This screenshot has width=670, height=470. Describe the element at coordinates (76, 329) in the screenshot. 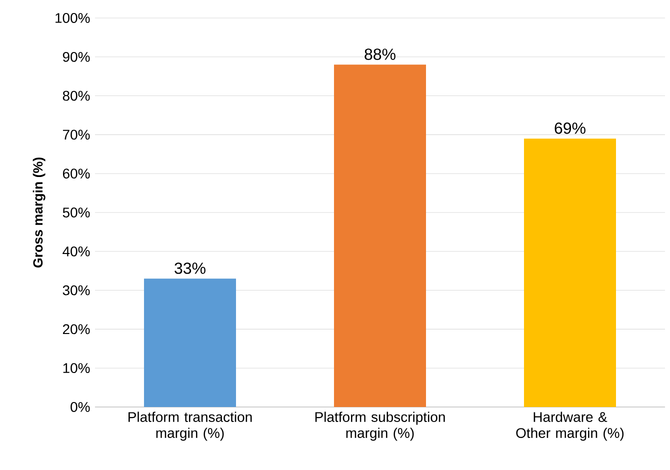

I see `y-tick-label: 20%` at that location.